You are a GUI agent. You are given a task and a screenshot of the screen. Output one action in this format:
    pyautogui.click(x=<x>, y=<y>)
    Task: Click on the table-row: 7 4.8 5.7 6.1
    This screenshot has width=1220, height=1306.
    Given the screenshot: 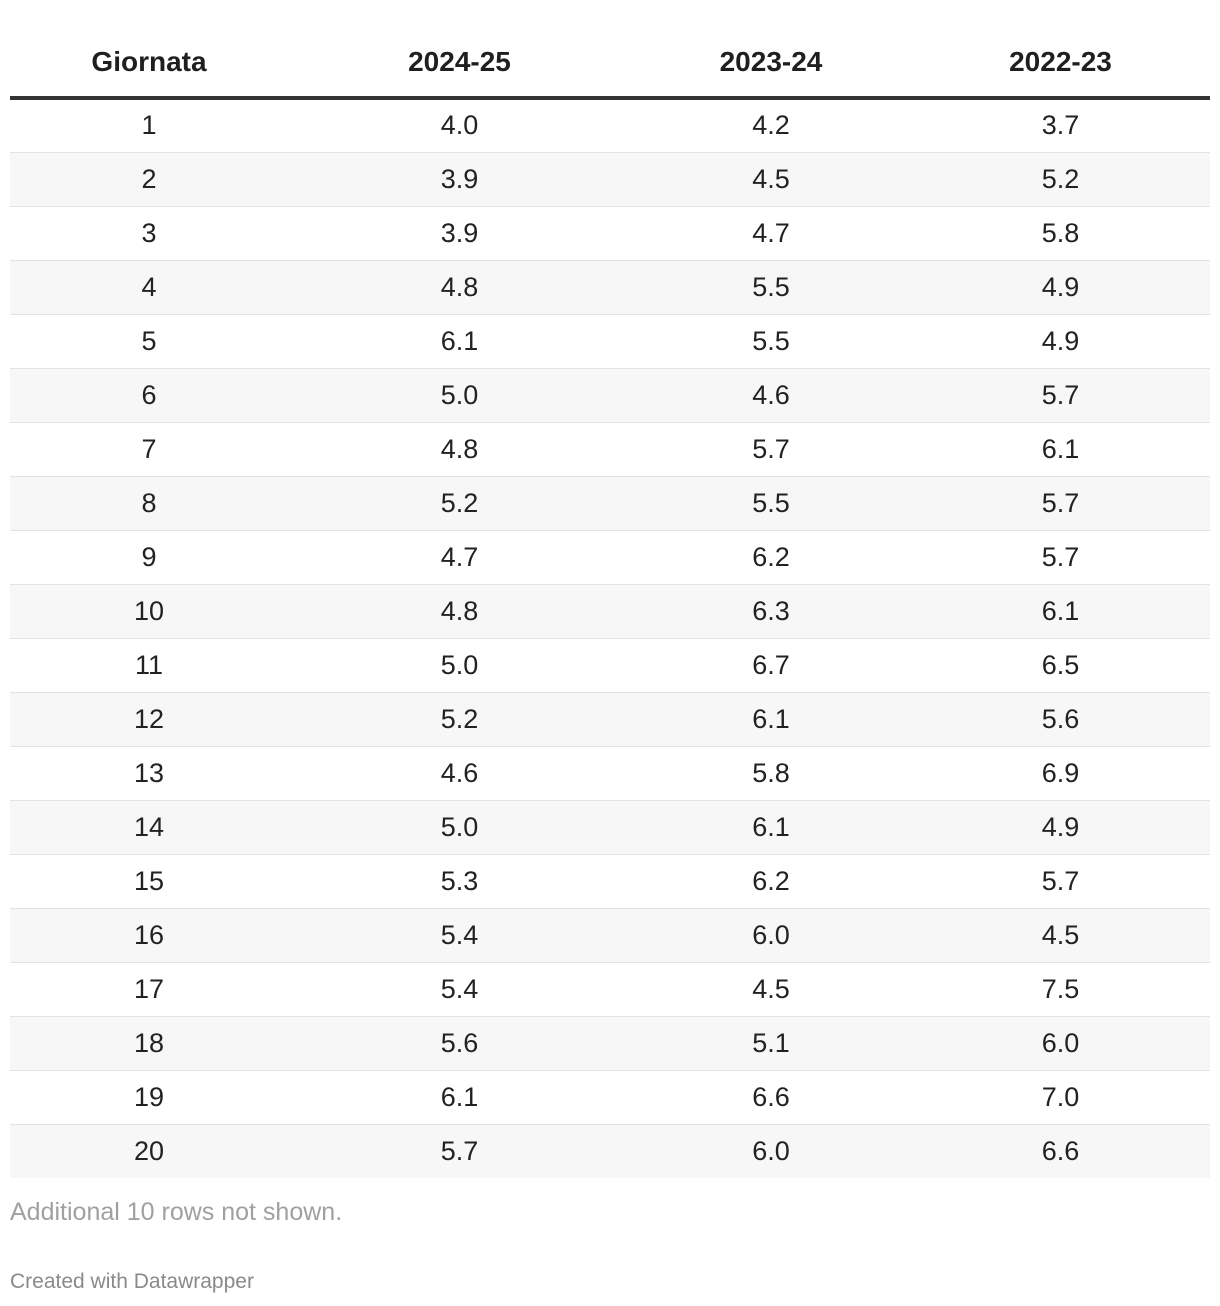 What is the action you would take?
    pyautogui.click(x=610, y=449)
    